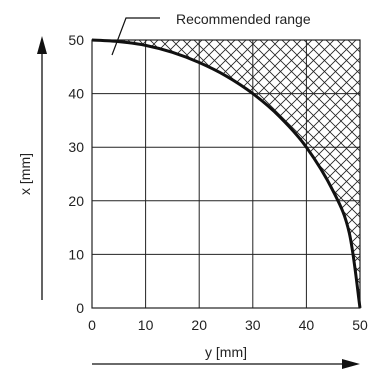 Image resolution: width=369 pixels, height=369 pixels. I want to click on x-tick-label: 0, so click(92, 325).